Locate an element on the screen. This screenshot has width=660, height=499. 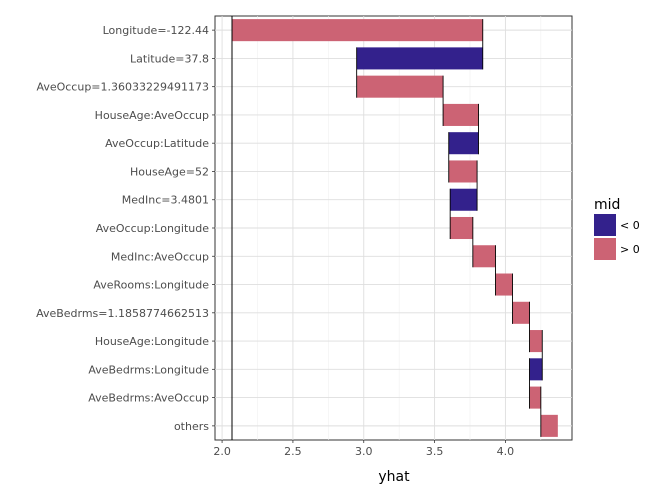
x-axis-title: yhat is located at coordinates (394, 477).